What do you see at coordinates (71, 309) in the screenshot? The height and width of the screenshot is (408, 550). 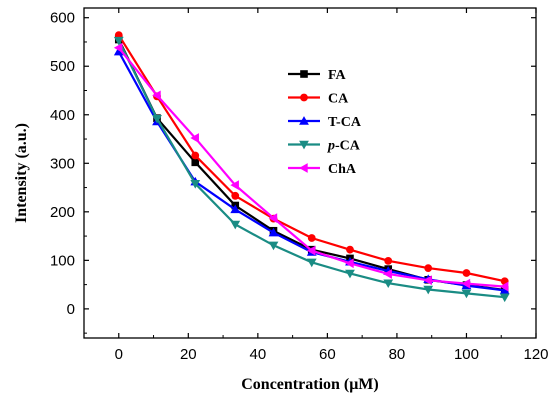 I see `y-tick-label: 0` at bounding box center [71, 309].